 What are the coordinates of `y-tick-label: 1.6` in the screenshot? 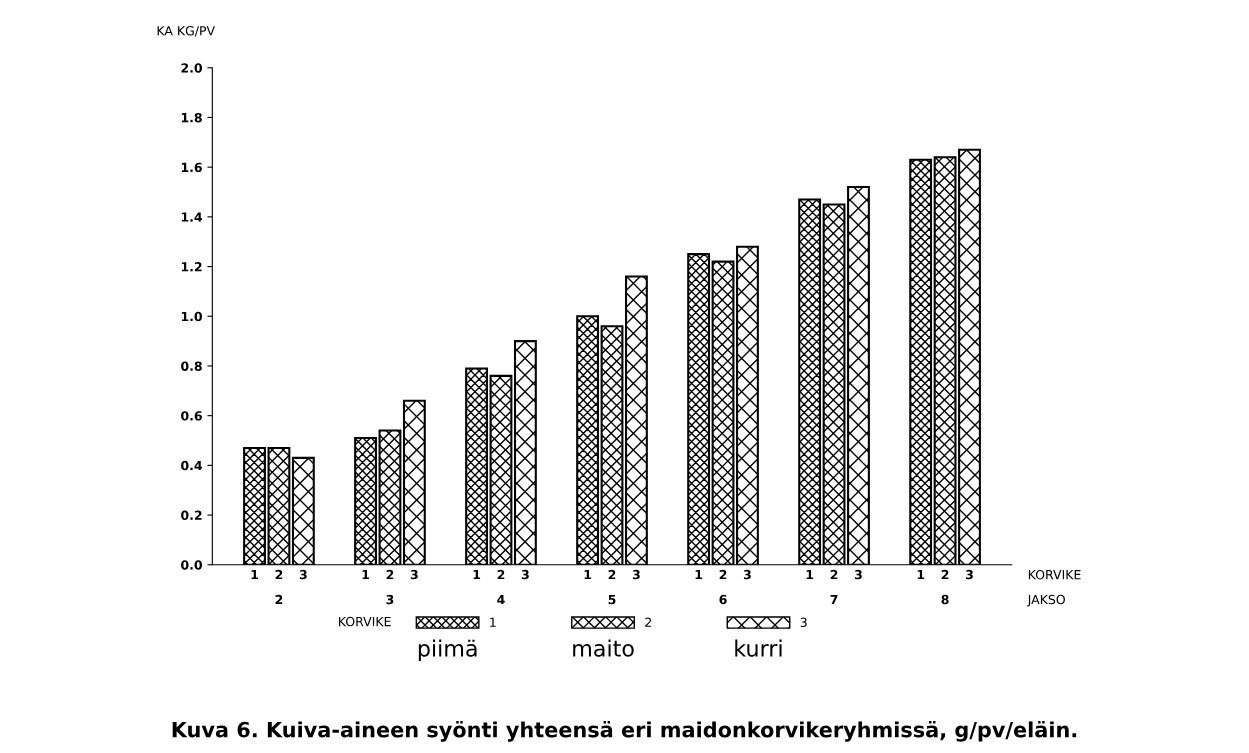 It's located at (191, 167).